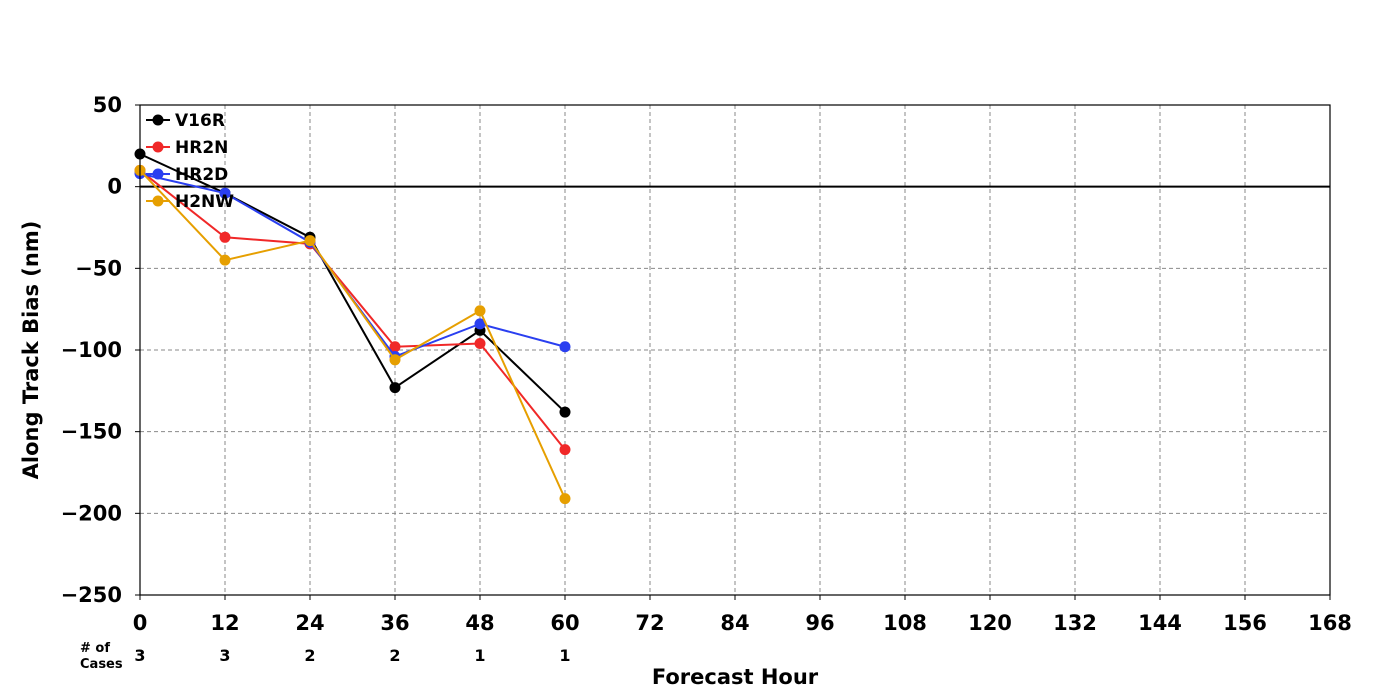  What do you see at coordinates (394, 623) in the screenshot?
I see `x-tick-label: 36` at bounding box center [394, 623].